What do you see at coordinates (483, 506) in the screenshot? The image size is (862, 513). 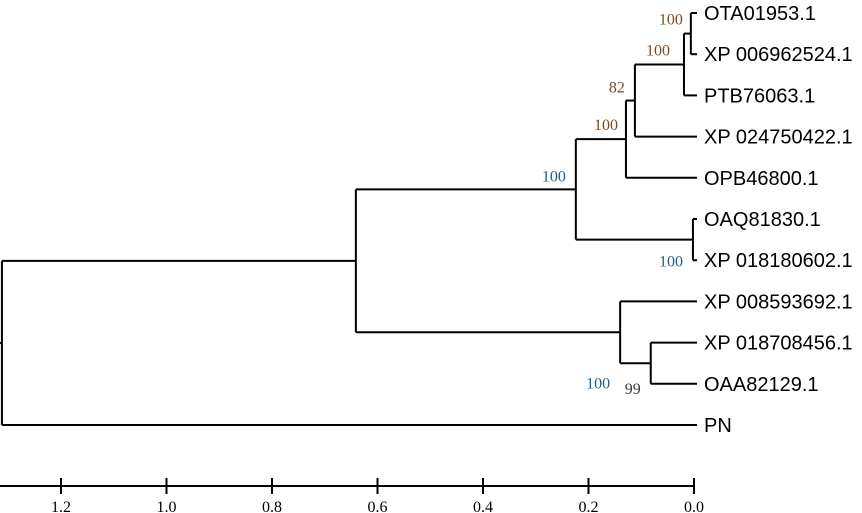 I see `scale-tick-label: 0.4` at bounding box center [483, 506].